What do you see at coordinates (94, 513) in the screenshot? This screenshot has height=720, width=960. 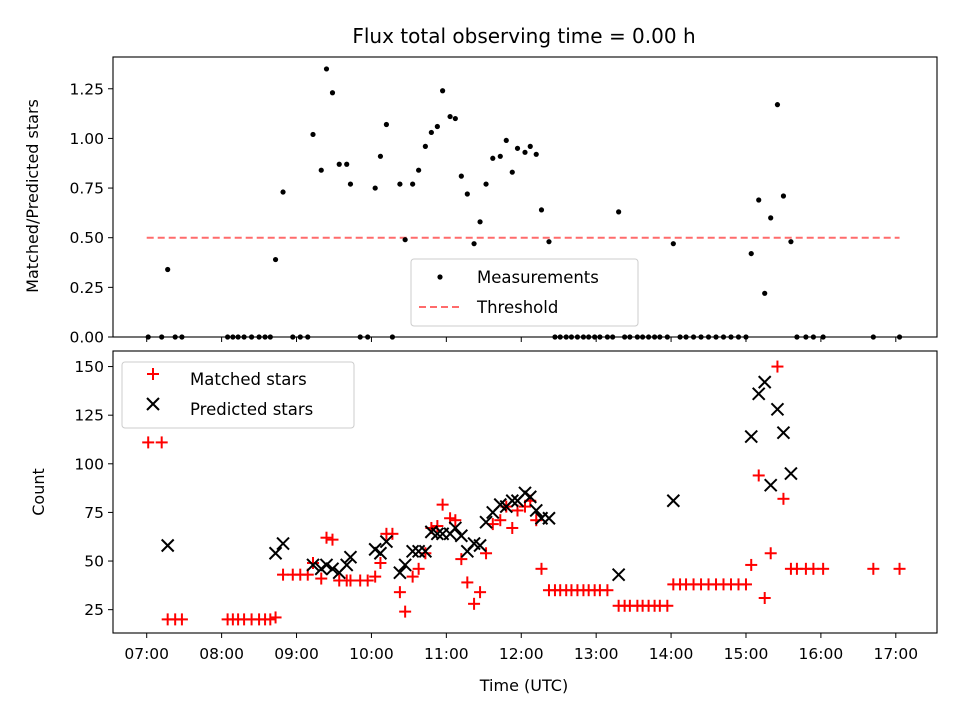 I see `y-tick-label: 75` at bounding box center [94, 513].